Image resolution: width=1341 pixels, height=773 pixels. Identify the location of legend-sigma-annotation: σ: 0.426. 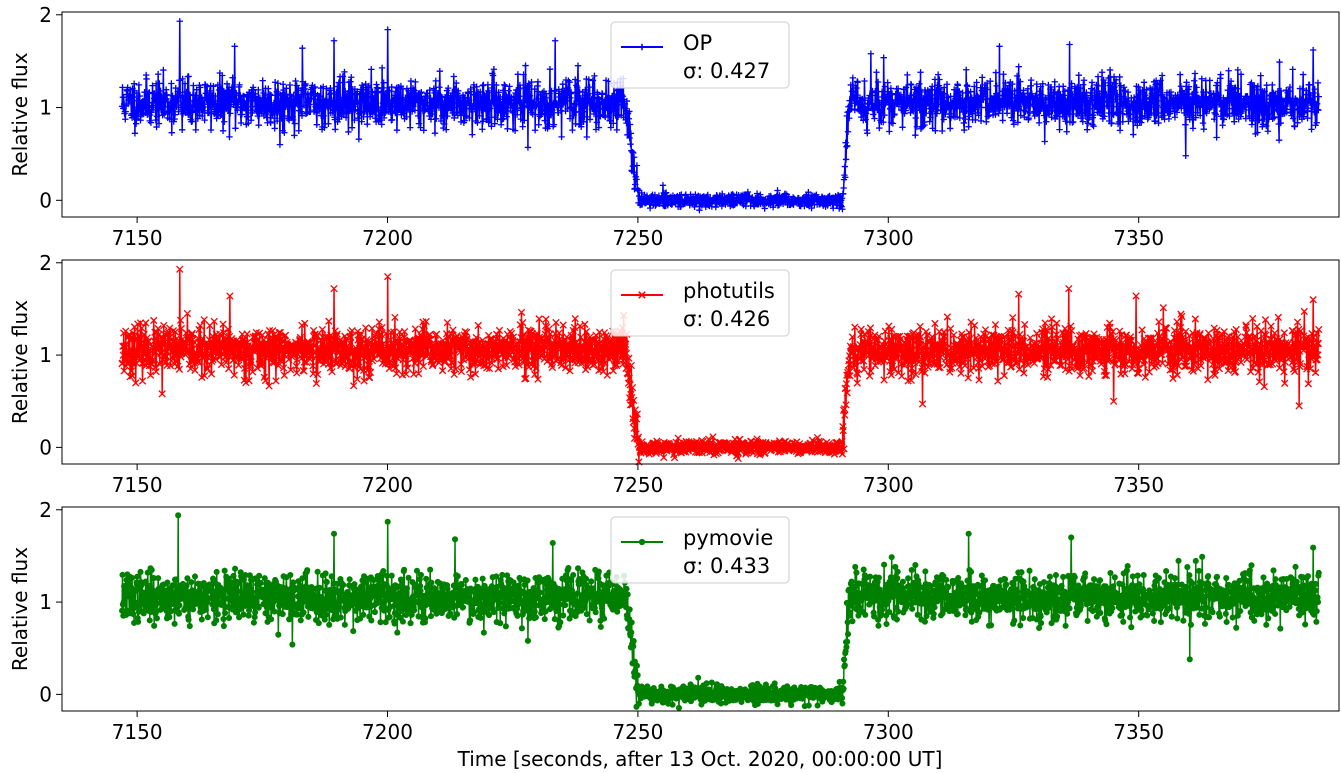
(726, 319).